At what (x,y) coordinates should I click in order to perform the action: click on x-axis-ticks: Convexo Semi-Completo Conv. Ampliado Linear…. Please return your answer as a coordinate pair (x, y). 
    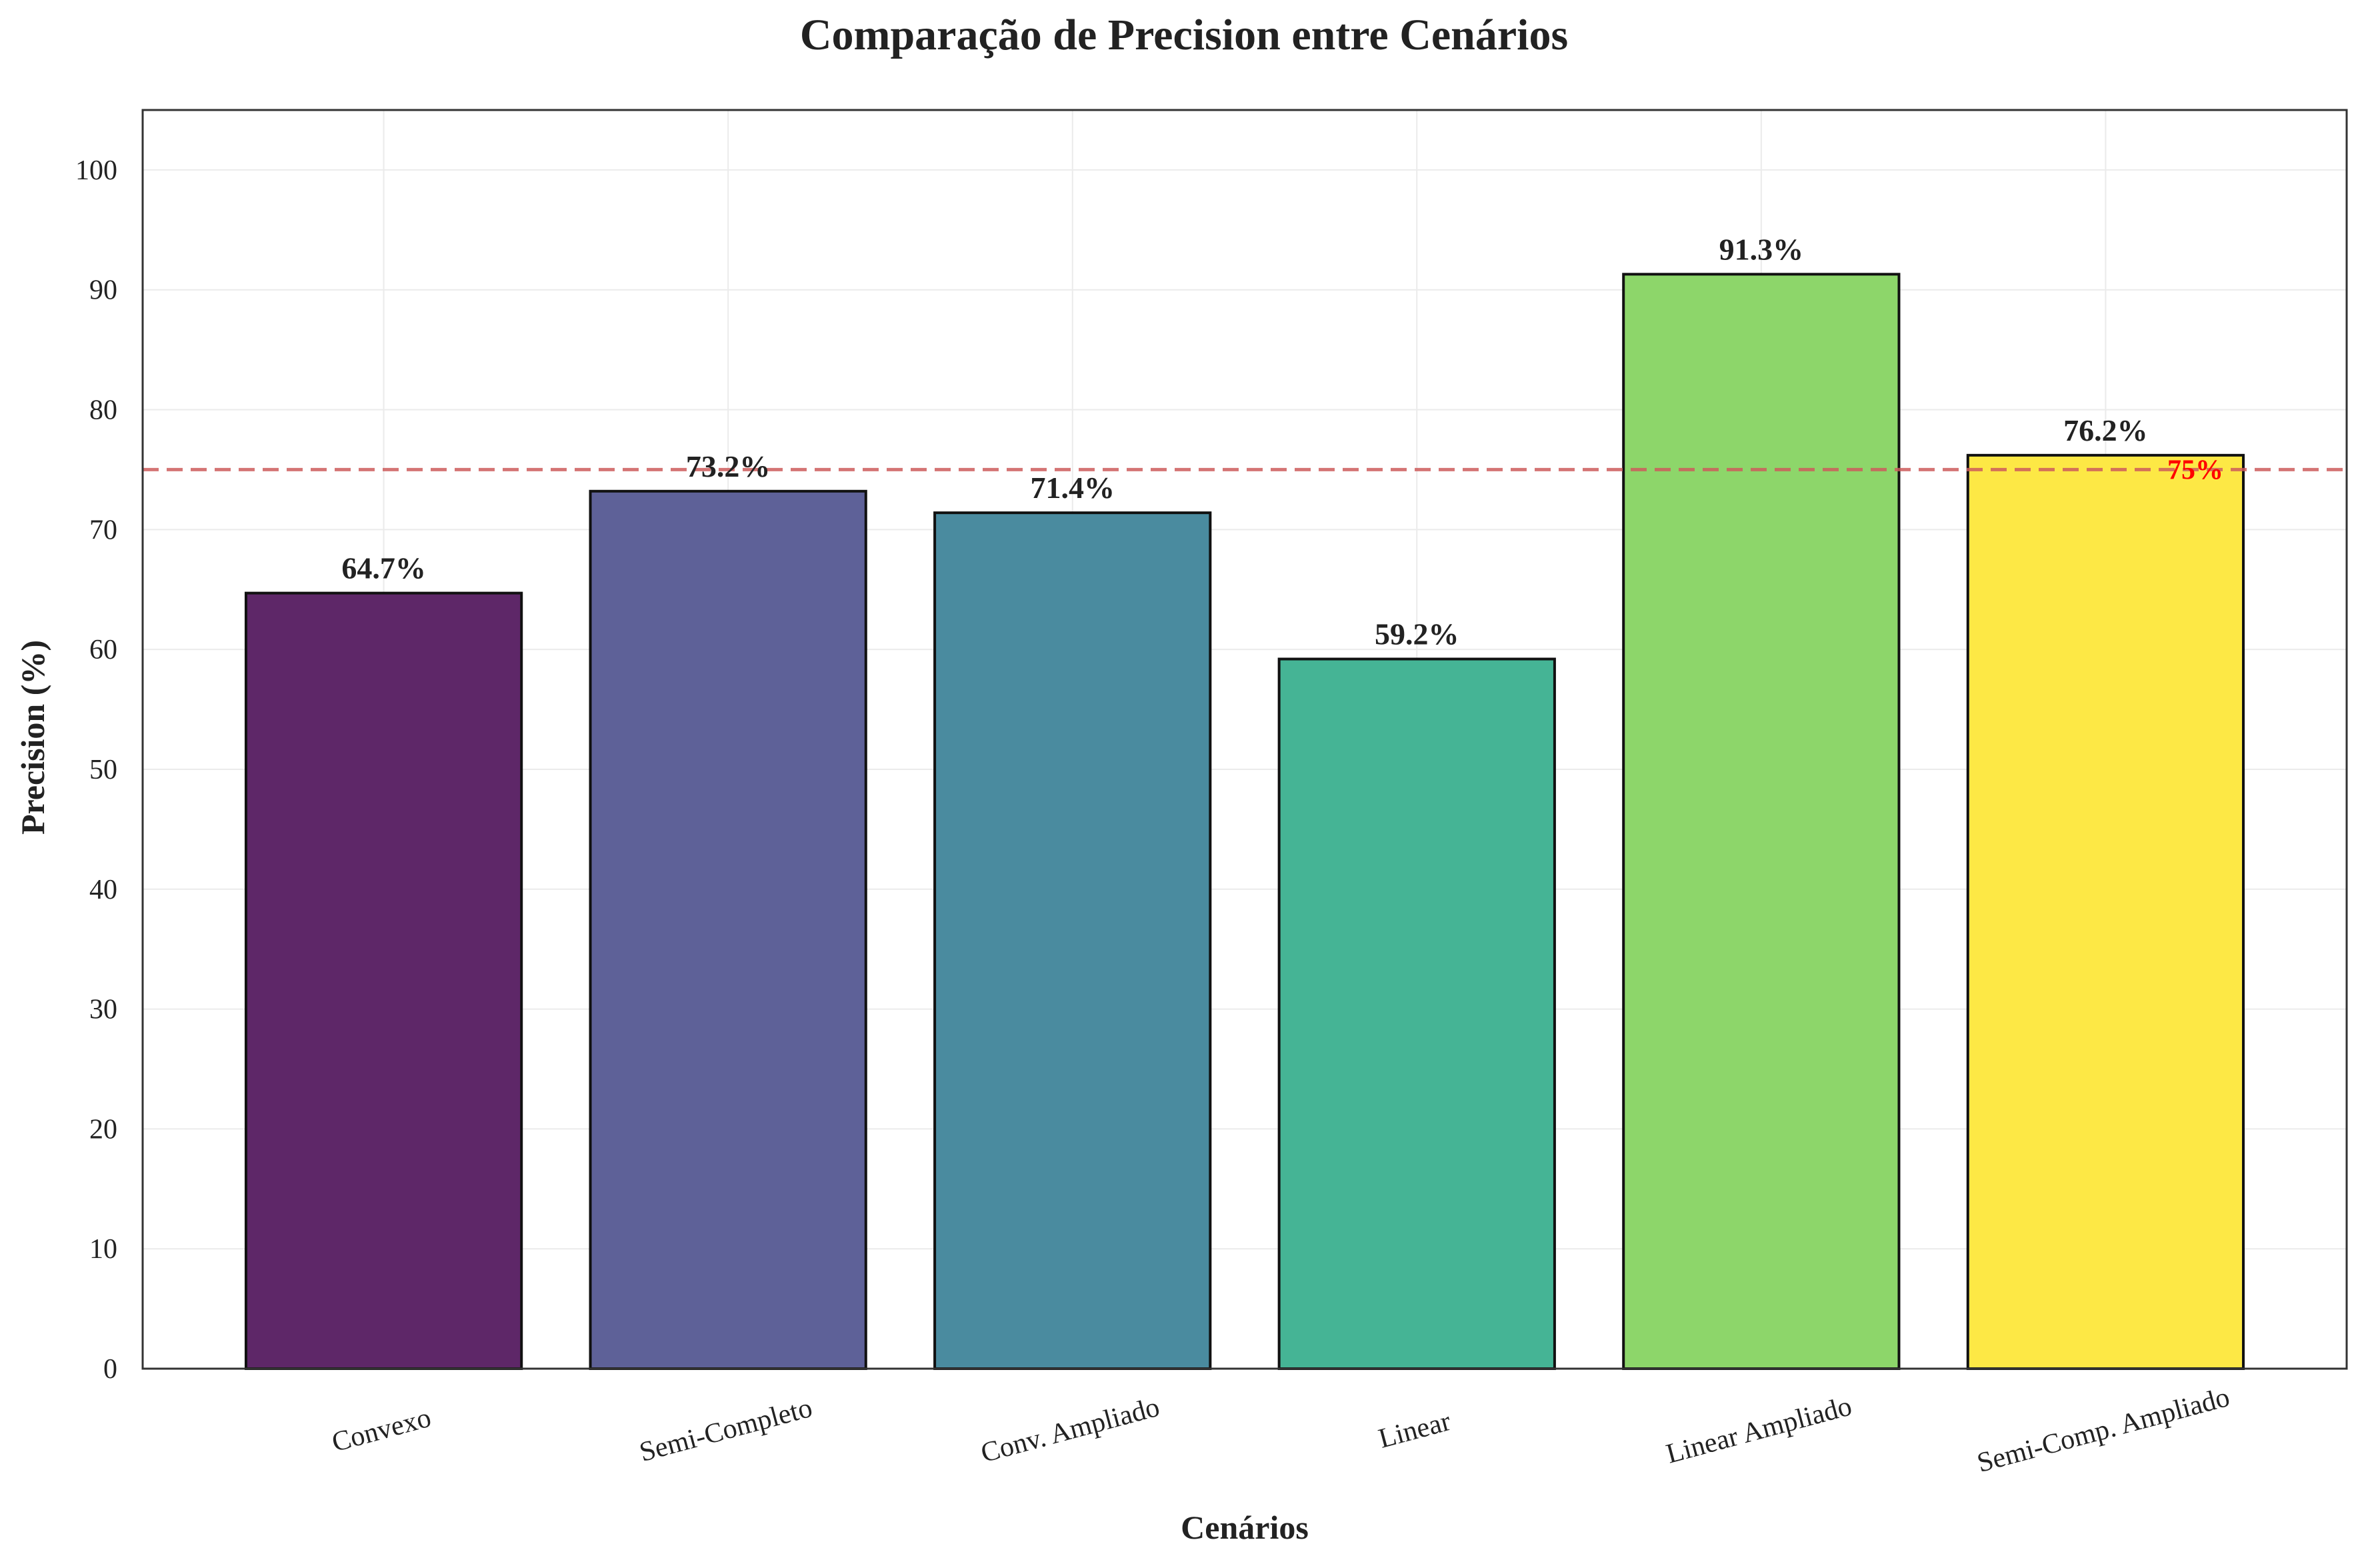
    Looking at the image, I should click on (1281, 1430).